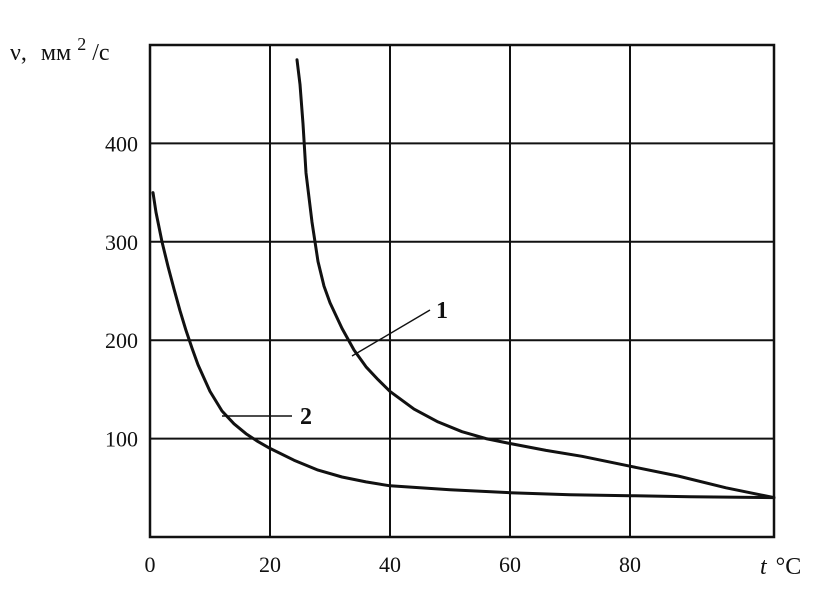 This screenshot has height=596, width=836. What do you see at coordinates (764, 567) in the screenshot?
I see `x-axis-var: t` at bounding box center [764, 567].